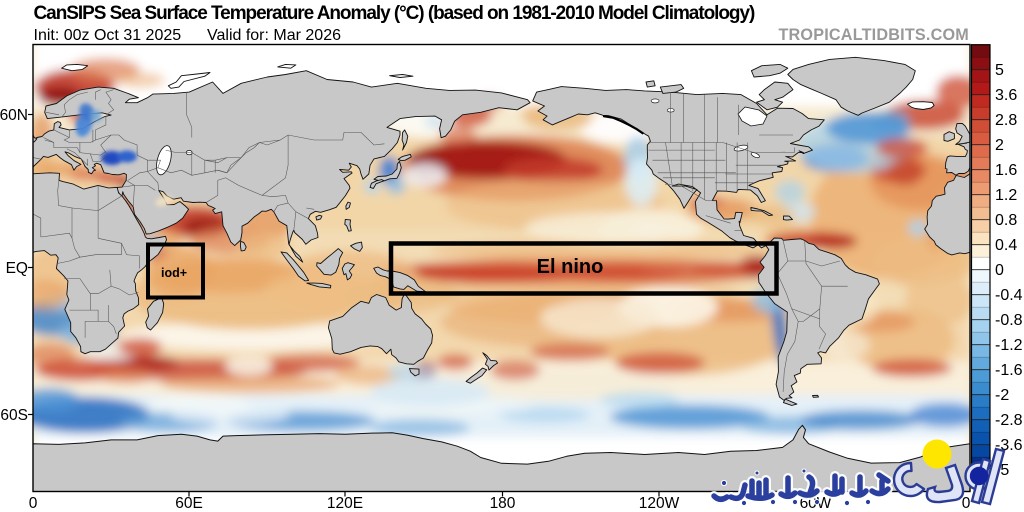  I want to click on svg-text: 1.2, so click(1006, 195).